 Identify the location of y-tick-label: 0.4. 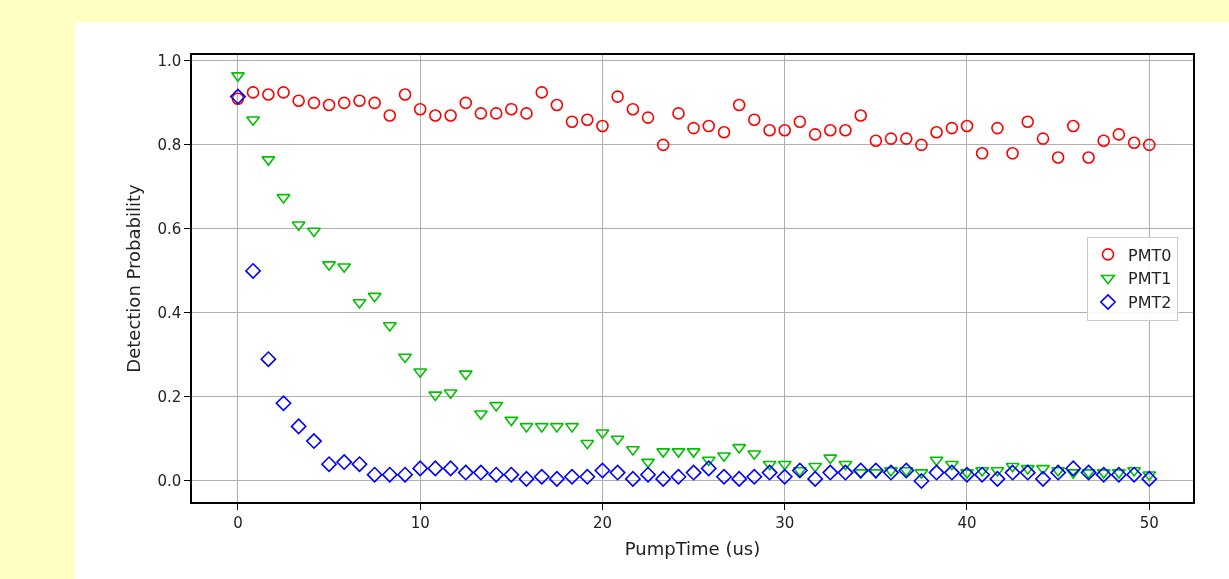
(169, 313).